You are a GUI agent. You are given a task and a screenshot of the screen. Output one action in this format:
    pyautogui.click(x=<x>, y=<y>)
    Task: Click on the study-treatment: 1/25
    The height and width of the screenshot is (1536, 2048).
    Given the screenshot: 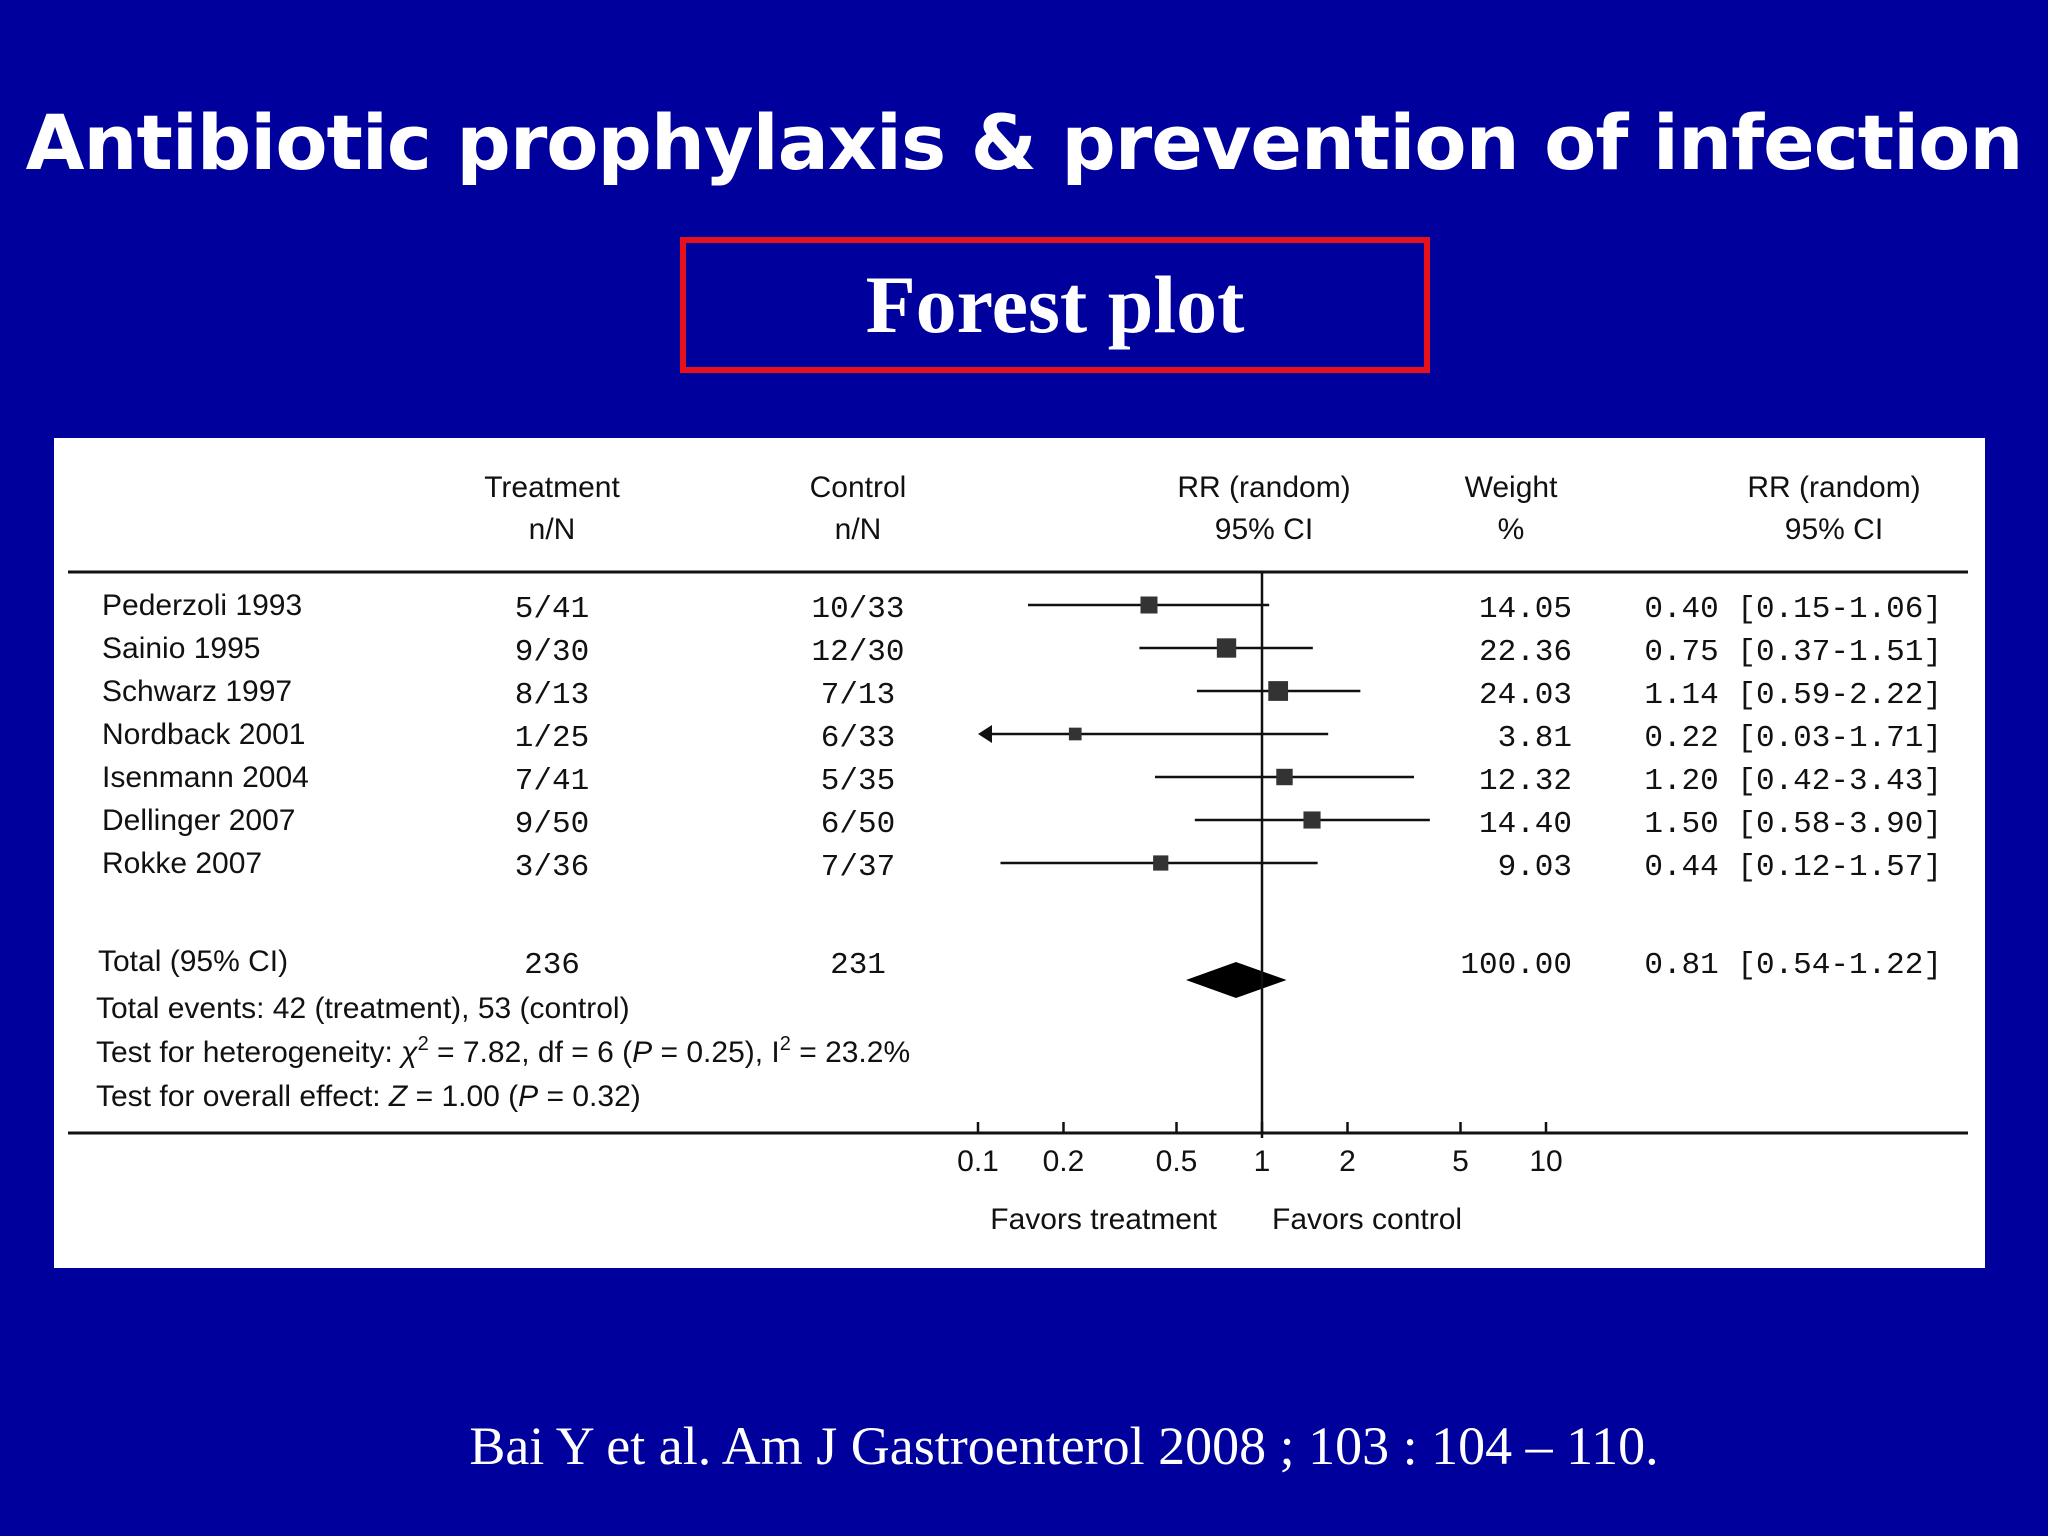 What is the action you would take?
    pyautogui.click(x=552, y=738)
    